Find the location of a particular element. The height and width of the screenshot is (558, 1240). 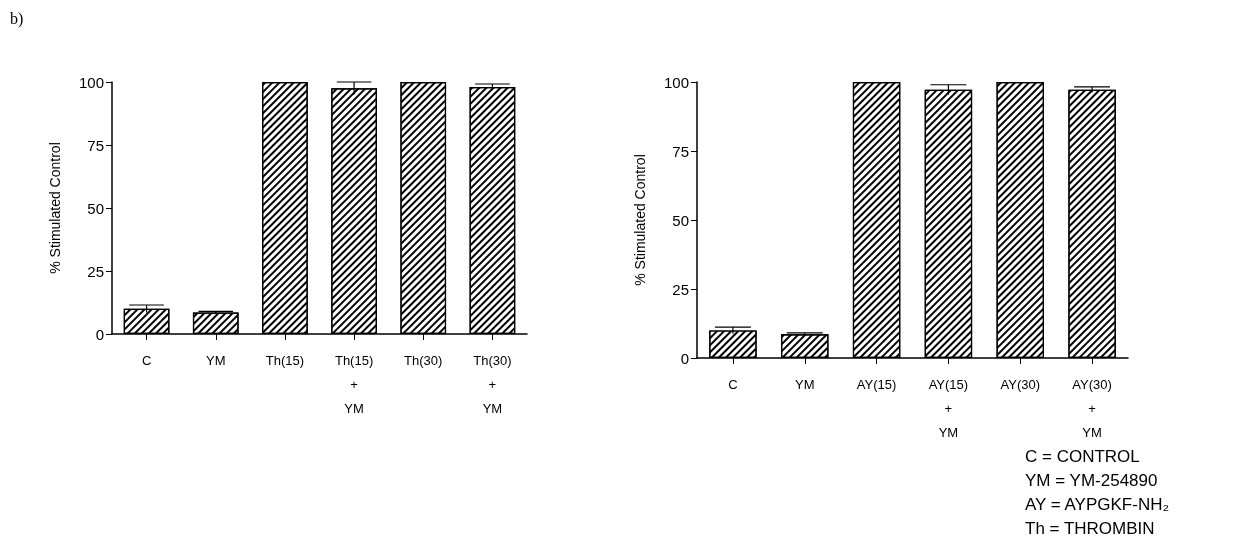

x-tick-label: Th(30) is located at coordinates (423, 360).